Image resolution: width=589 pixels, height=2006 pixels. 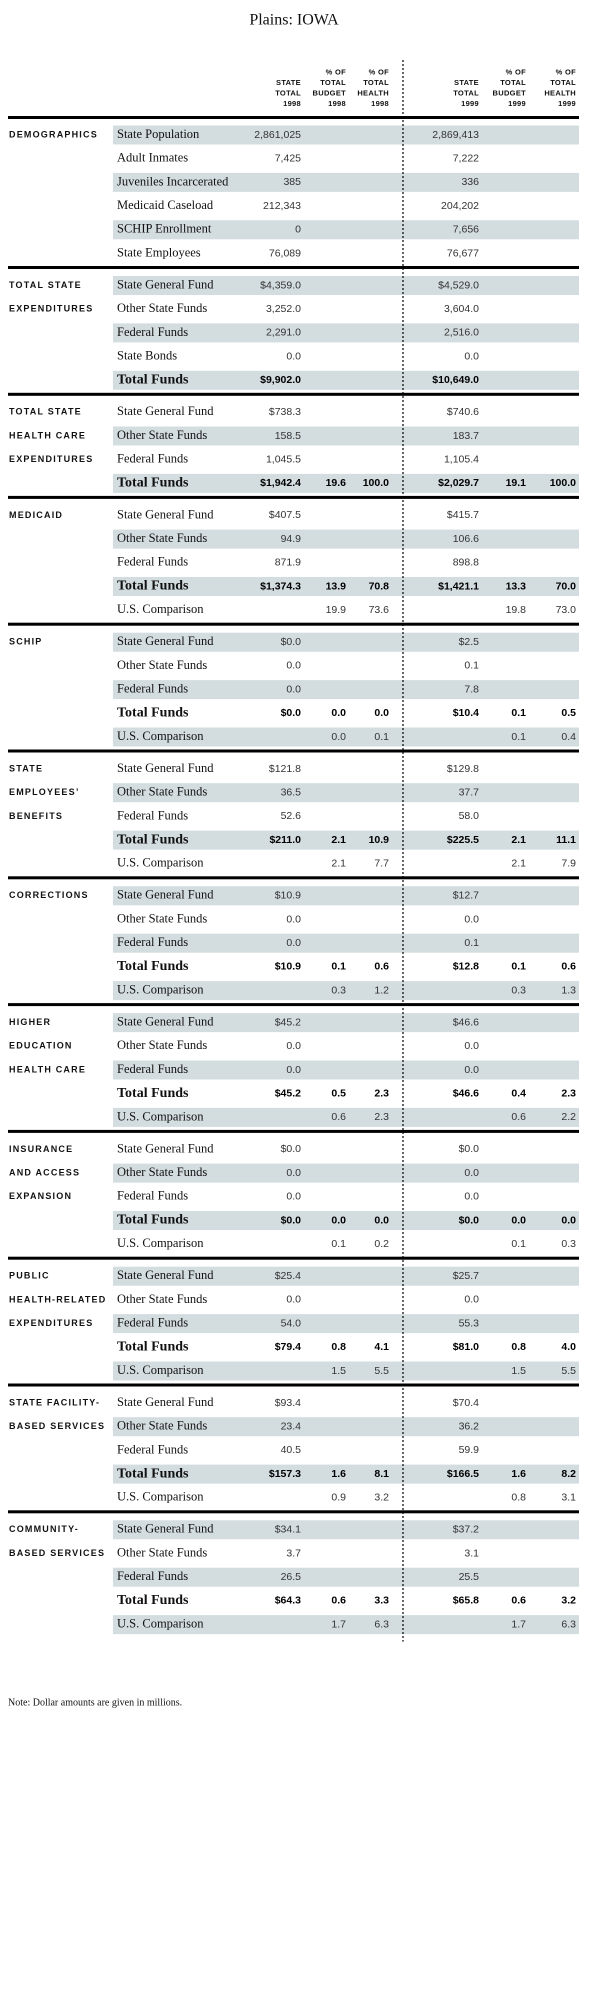 I want to click on cell-value: $738.3, so click(x=285, y=412).